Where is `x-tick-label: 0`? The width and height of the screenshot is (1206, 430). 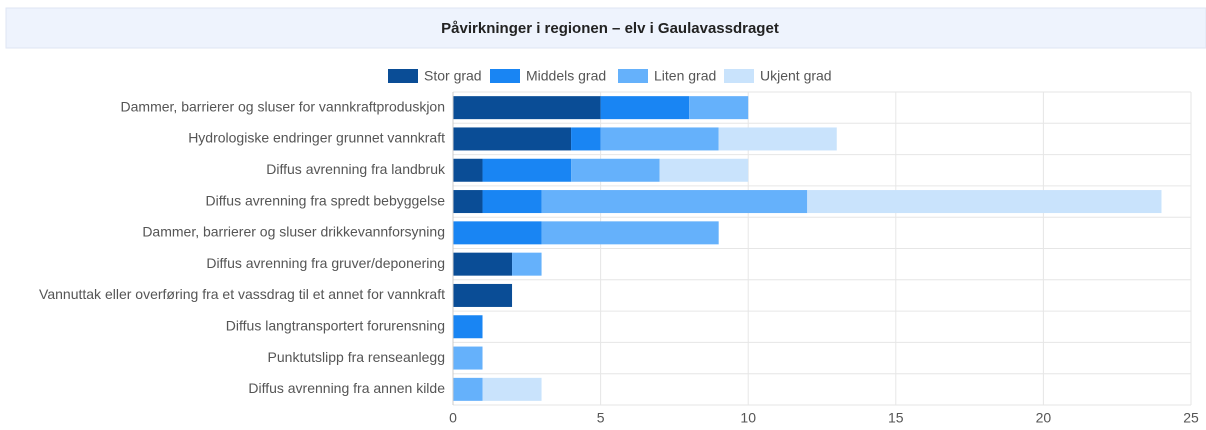 x-tick-label: 0 is located at coordinates (453, 417).